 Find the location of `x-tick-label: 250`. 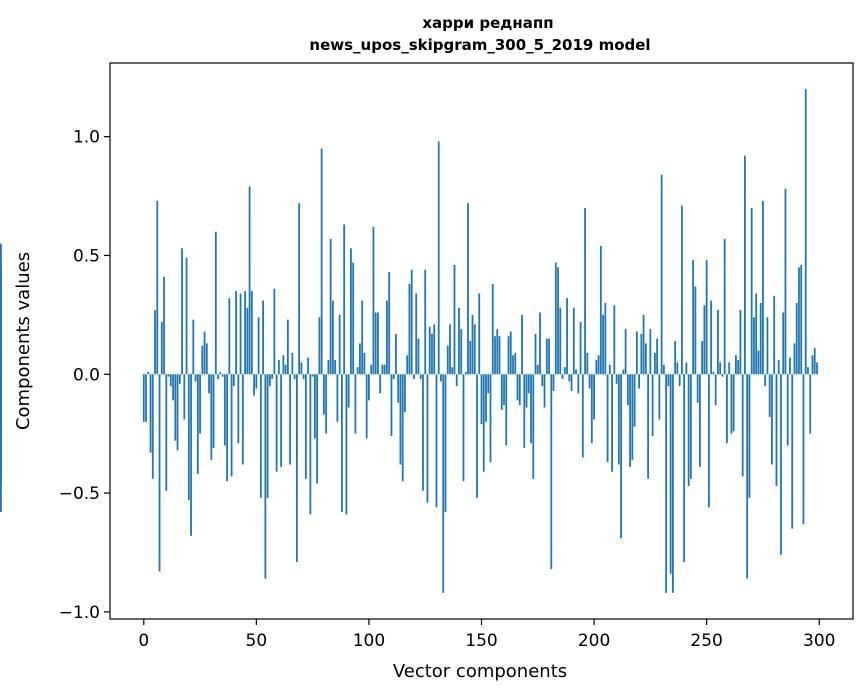

x-tick-label: 250 is located at coordinates (706, 641).